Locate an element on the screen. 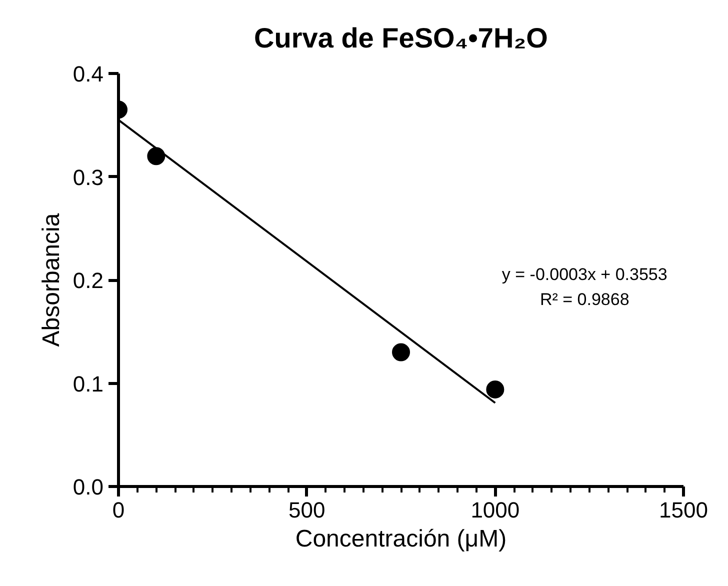 The width and height of the screenshot is (728, 586). chart-title: Curva de FeSO₄•7H₂O is located at coordinates (401, 38).